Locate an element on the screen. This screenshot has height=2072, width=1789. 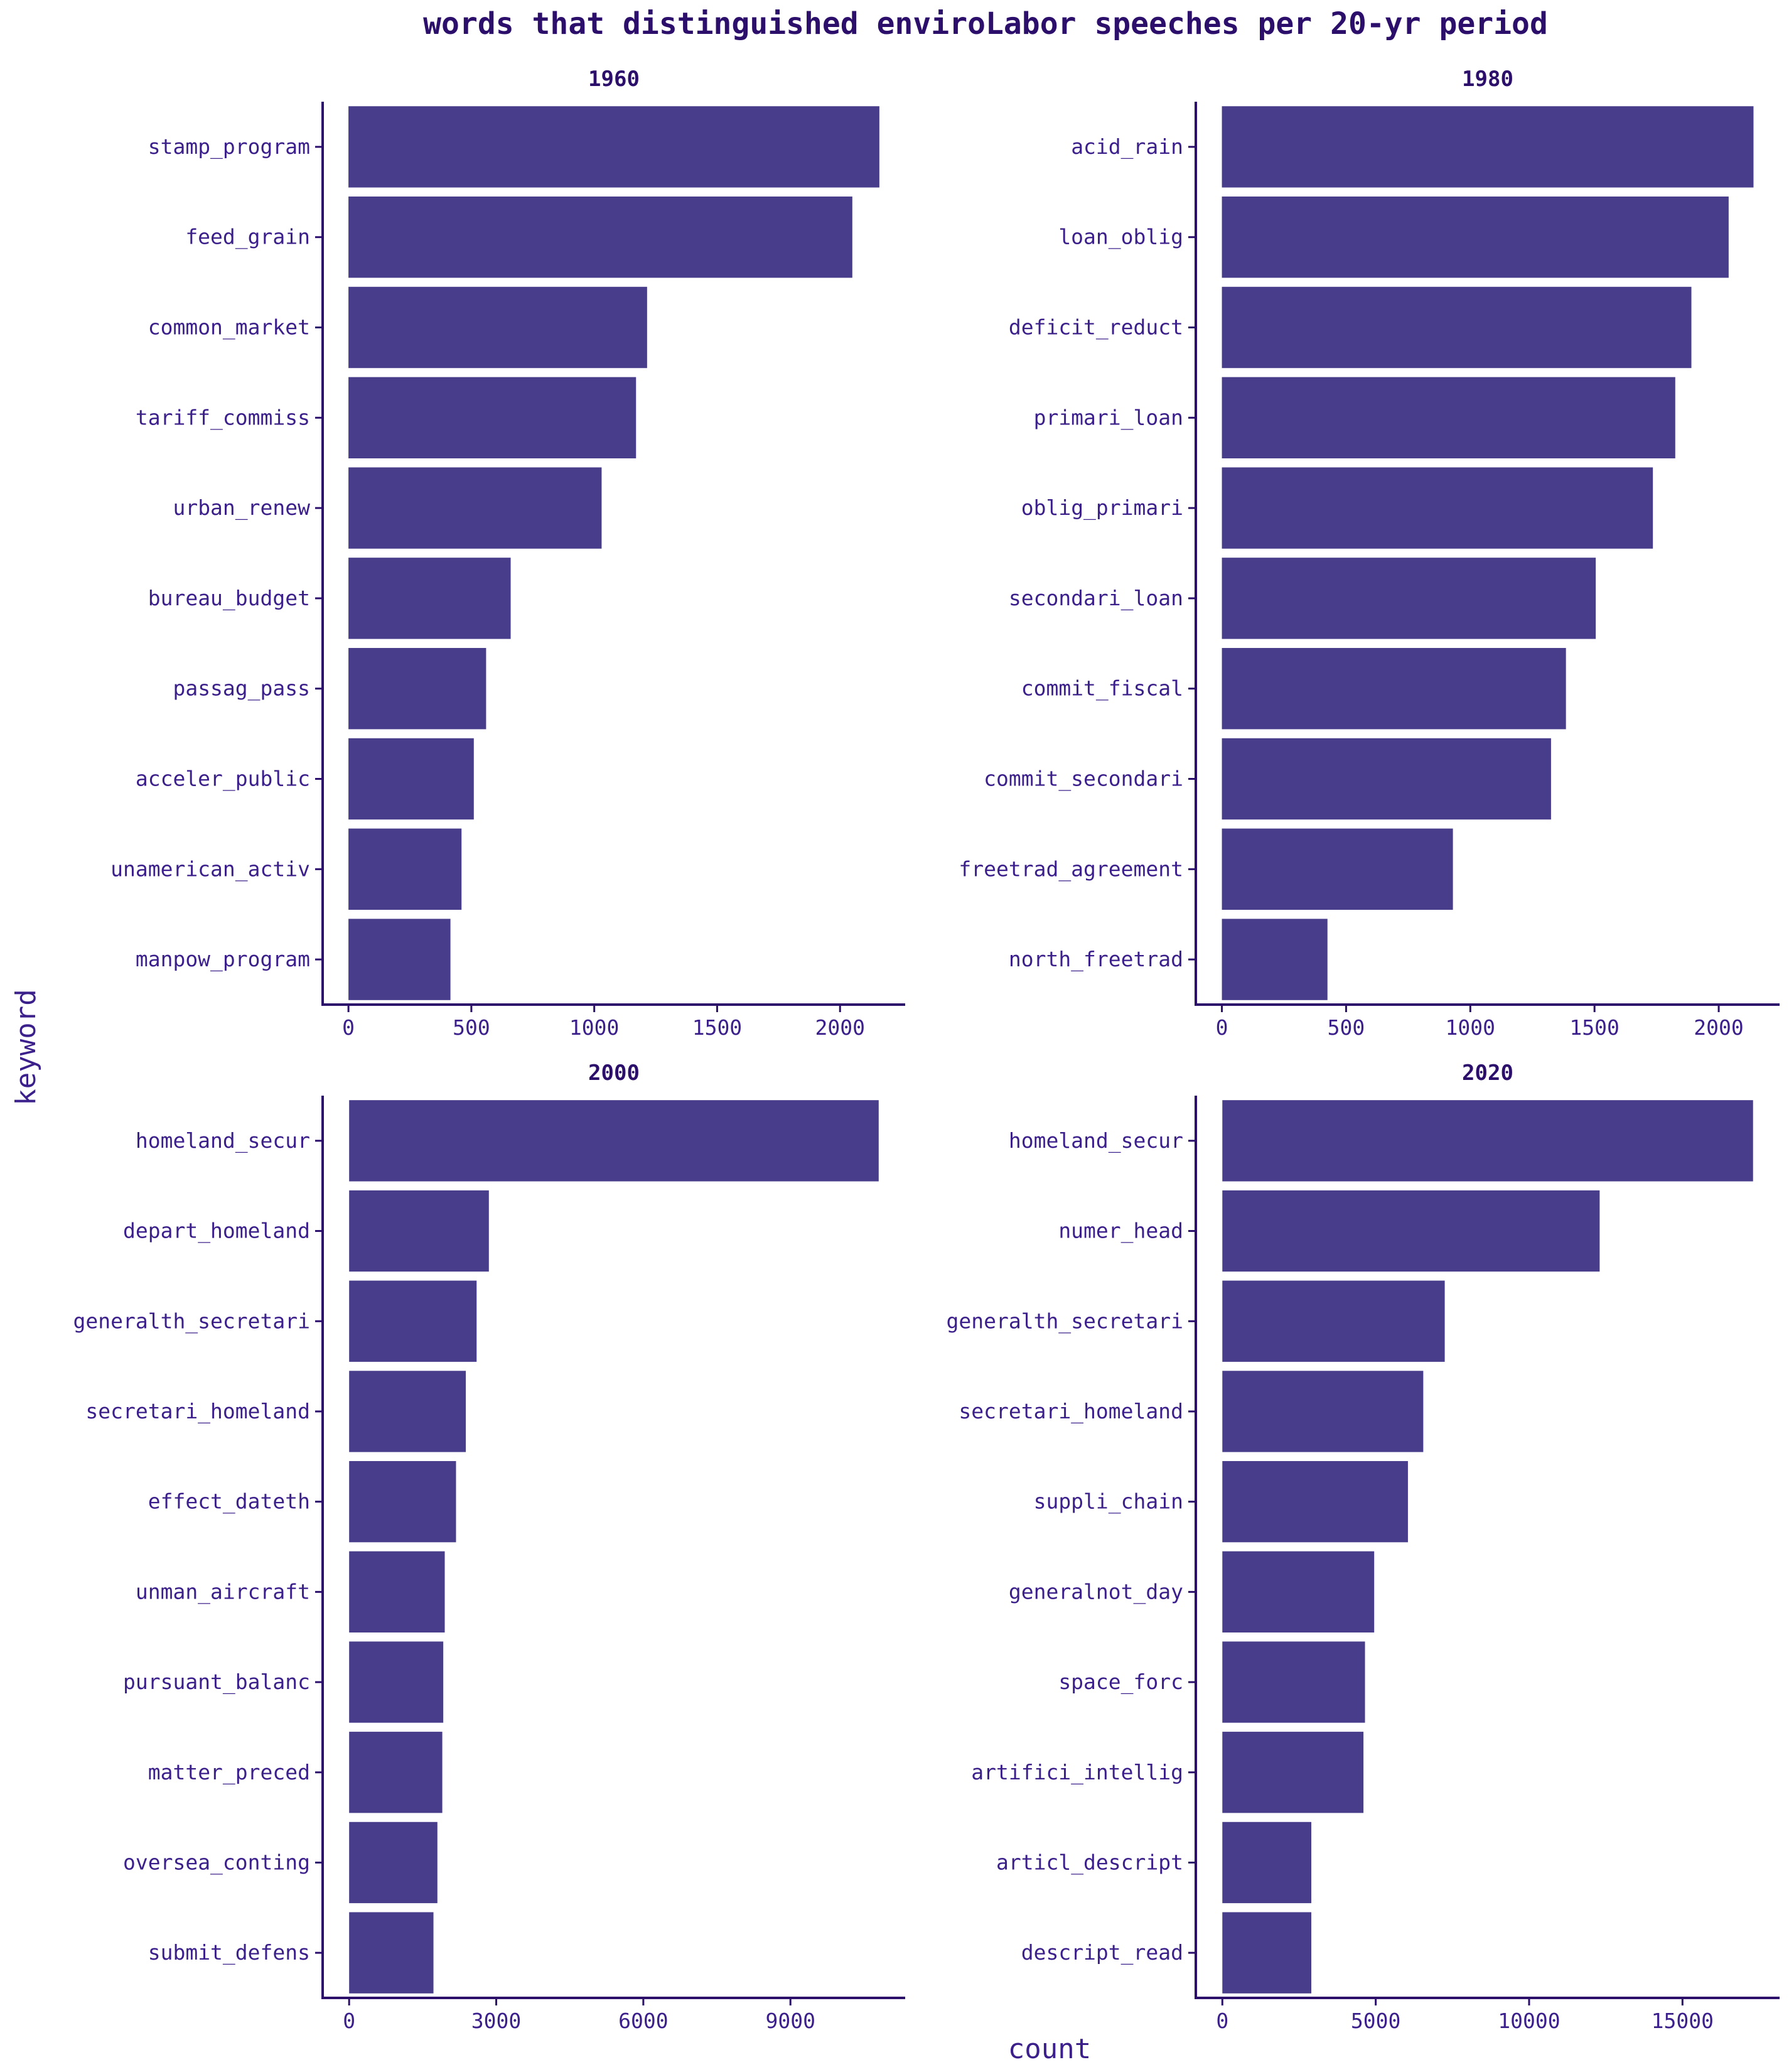
x-tick-label: 10000 is located at coordinates (1529, 2021).